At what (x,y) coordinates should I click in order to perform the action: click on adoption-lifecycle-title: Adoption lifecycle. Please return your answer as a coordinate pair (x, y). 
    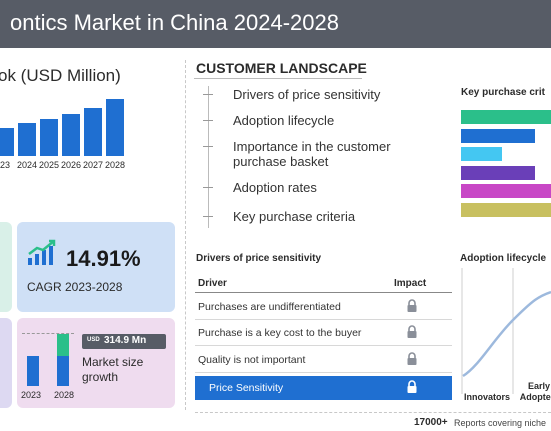
    Looking at the image, I should click on (503, 258).